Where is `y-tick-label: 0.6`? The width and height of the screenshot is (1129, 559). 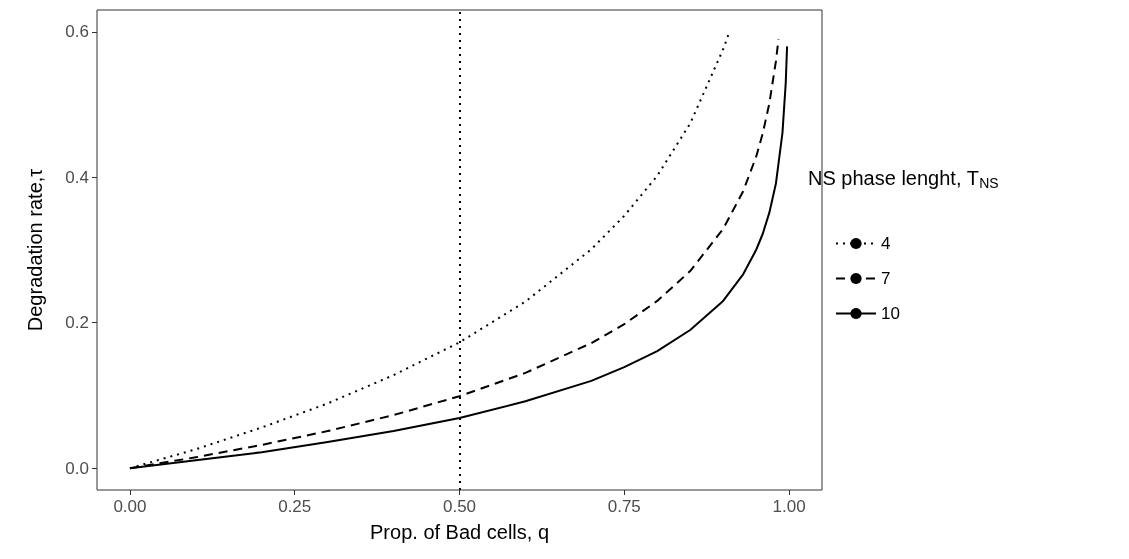
y-tick-label: 0.6 is located at coordinates (77, 32).